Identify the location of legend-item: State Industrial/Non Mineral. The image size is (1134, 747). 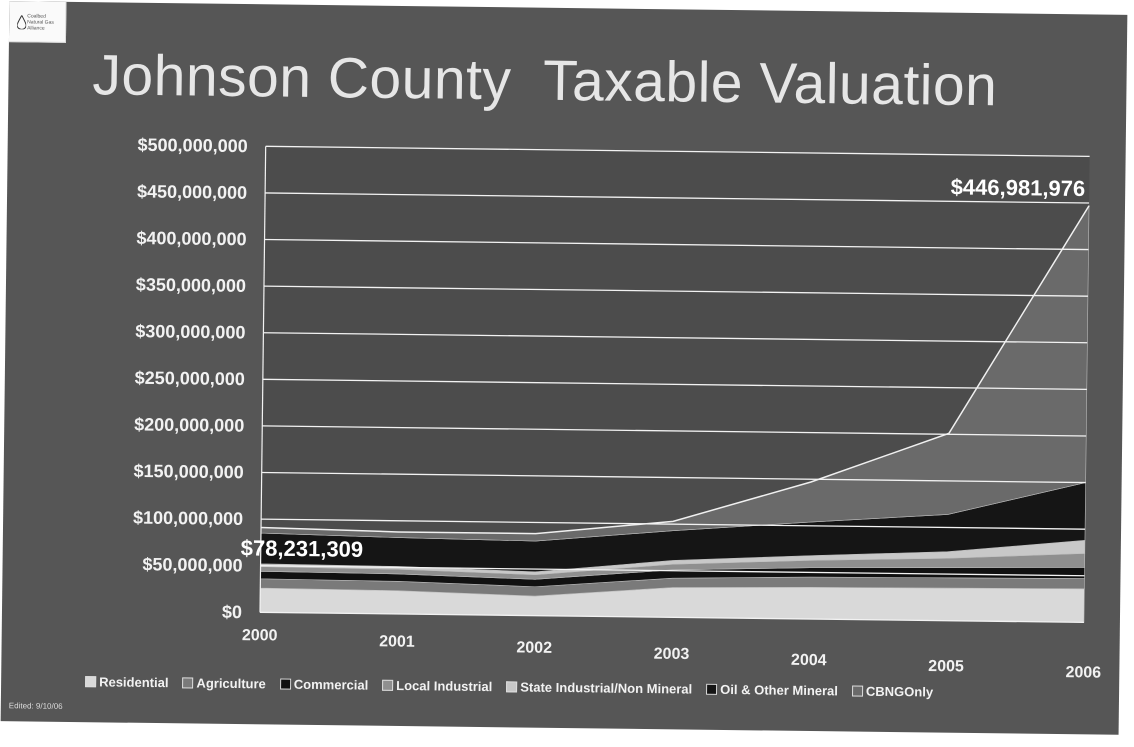
(599, 688).